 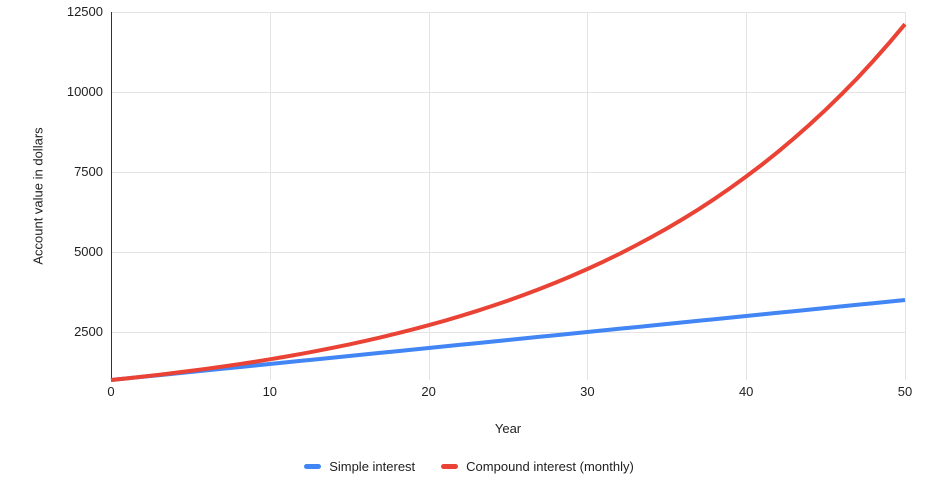 What do you see at coordinates (270, 391) in the screenshot?
I see `x-tick-label: 10` at bounding box center [270, 391].